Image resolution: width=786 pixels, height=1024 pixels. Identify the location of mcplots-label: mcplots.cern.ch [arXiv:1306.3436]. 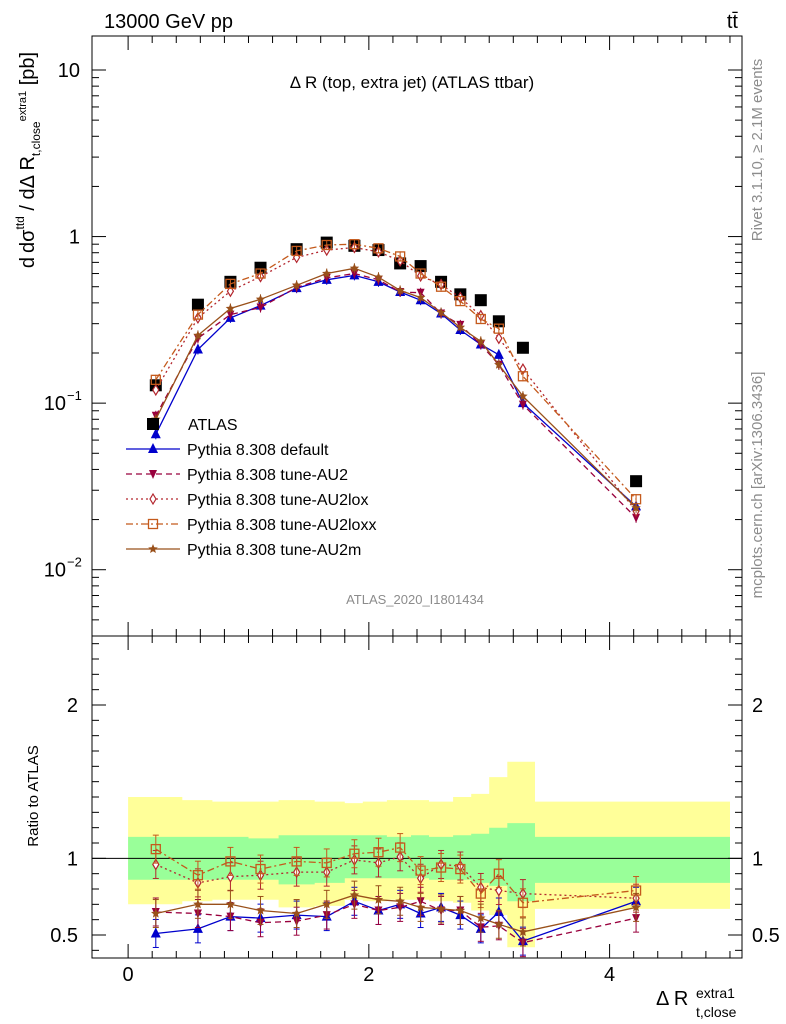
(757, 485).